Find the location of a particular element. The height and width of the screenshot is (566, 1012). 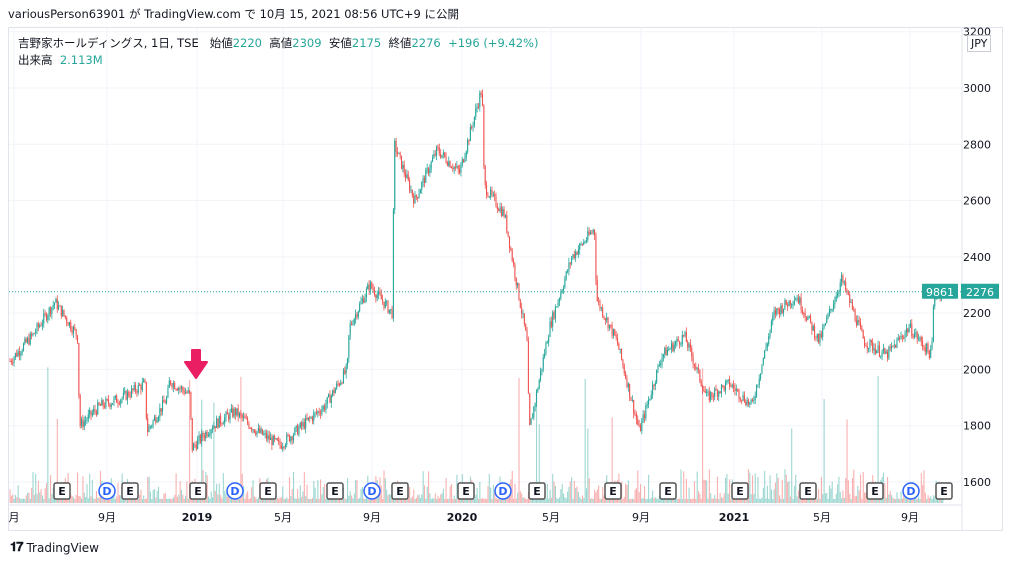

footer-brand: 𝟏𝟕 TradingView is located at coordinates (54, 547).